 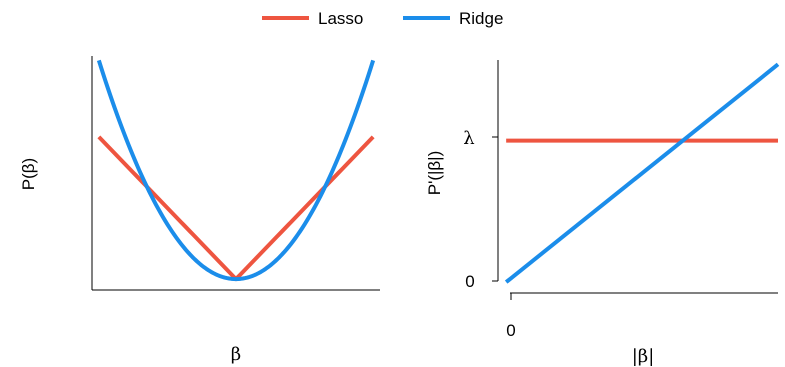 What do you see at coordinates (434, 173) in the screenshot?
I see `right-y-axis-label: P'(|β|)` at bounding box center [434, 173].